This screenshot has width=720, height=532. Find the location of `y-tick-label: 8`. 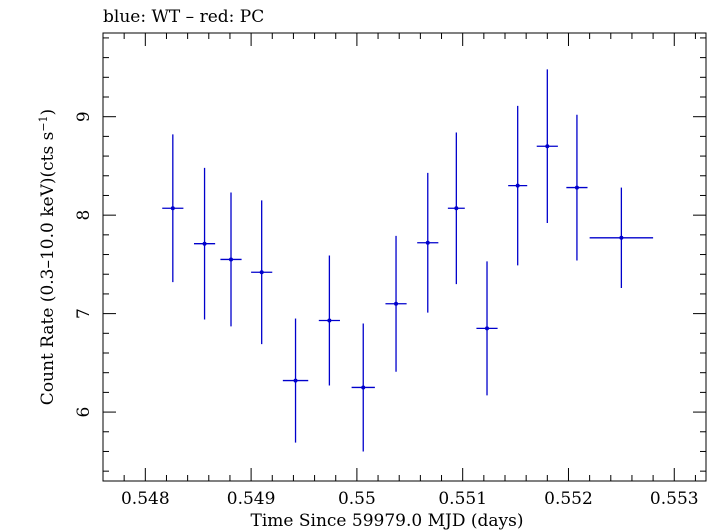

y-tick-label: 8 is located at coordinates (84, 215).